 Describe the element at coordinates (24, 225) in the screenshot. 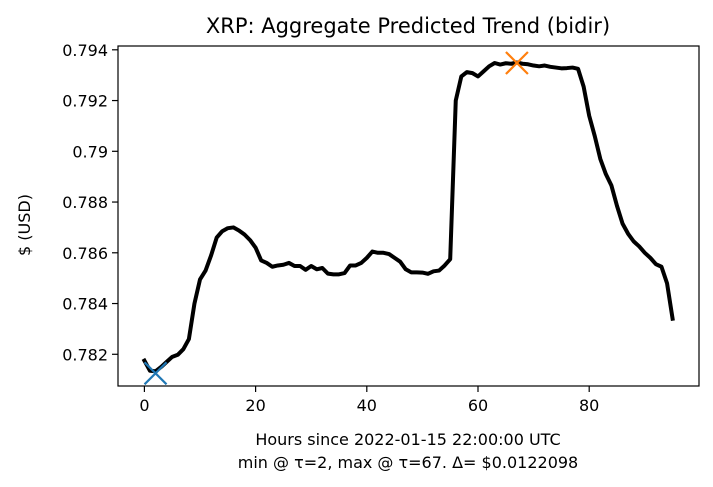

I see `y-axis-label: $ (USD)` at that location.